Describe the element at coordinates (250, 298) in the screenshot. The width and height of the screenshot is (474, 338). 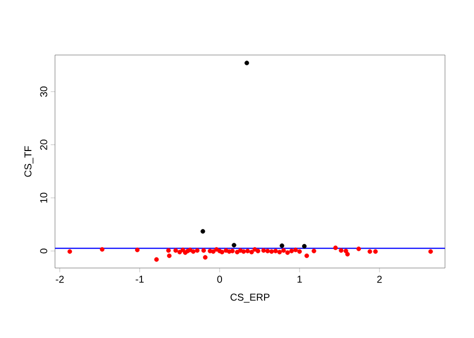
I see `x-axis-title: CS_ERP` at that location.